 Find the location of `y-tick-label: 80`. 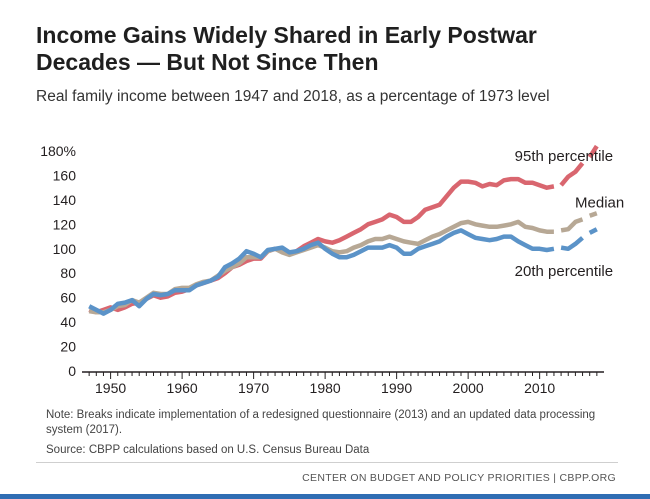

y-tick-label: 80 is located at coordinates (68, 273).